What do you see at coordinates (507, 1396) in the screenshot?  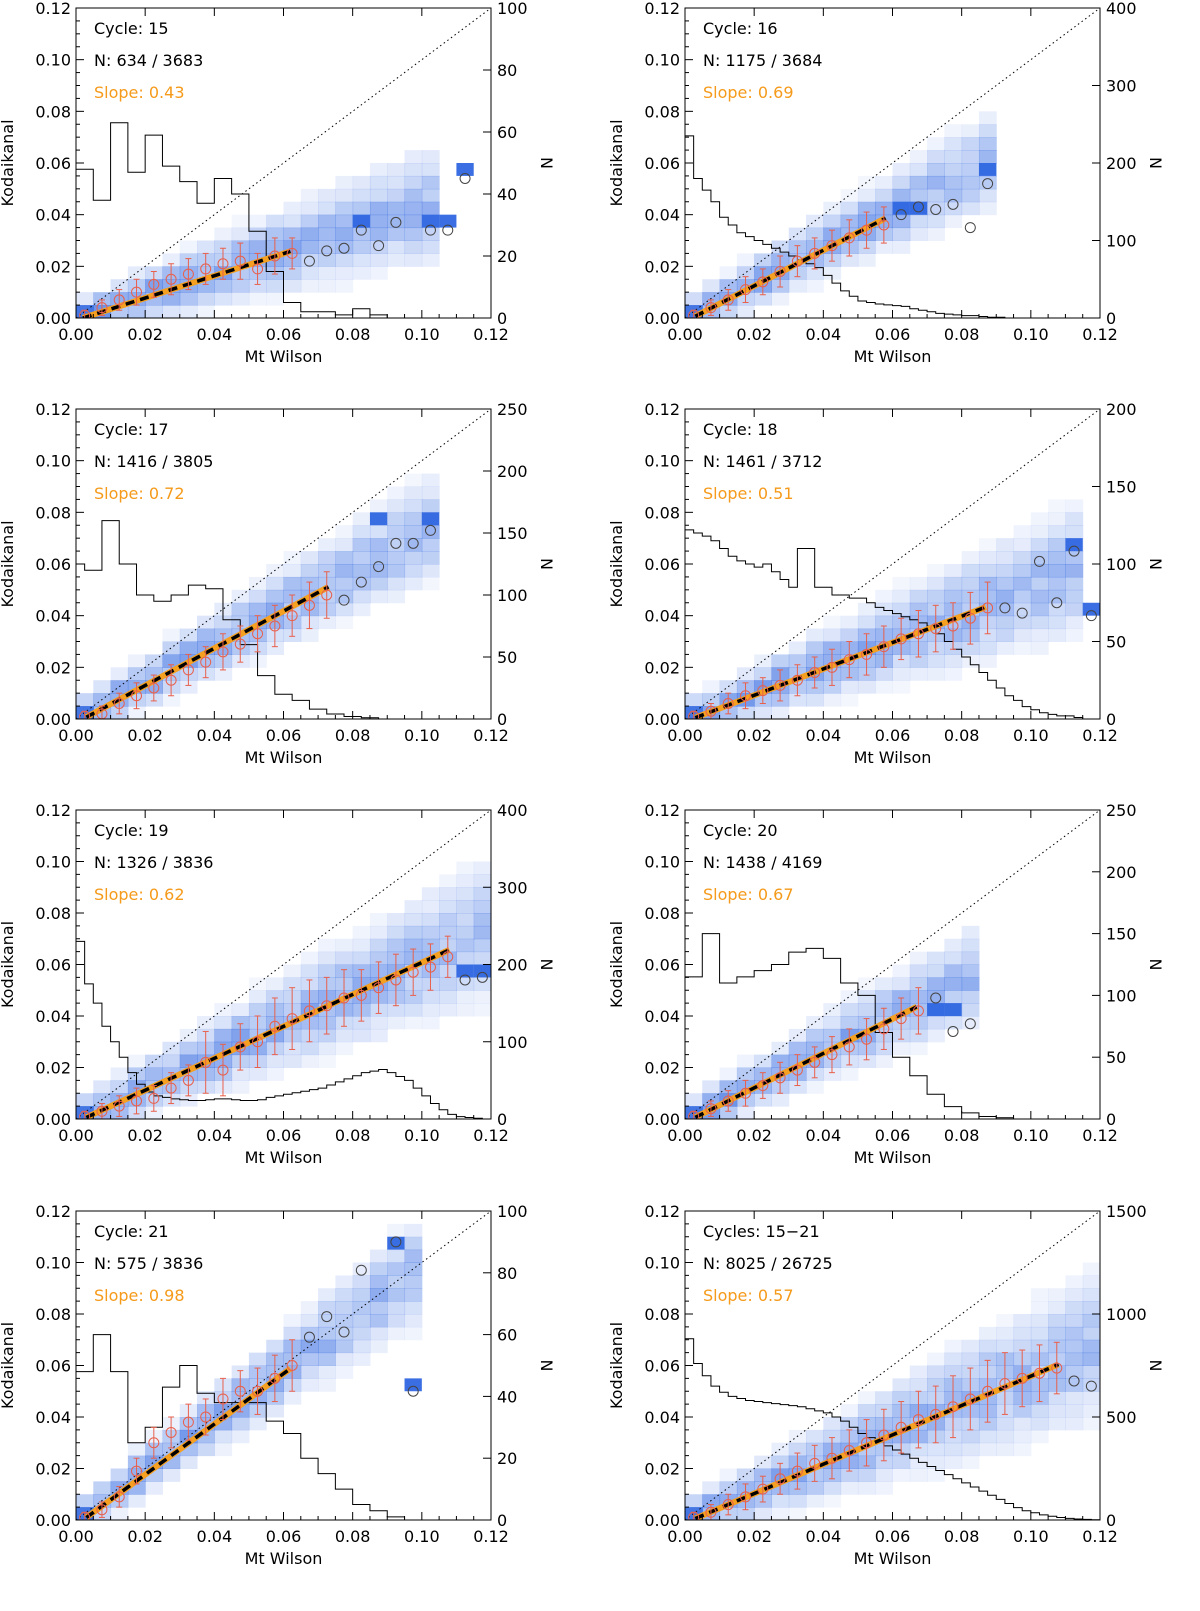 I see `y2-tick-label: 40` at bounding box center [507, 1396].